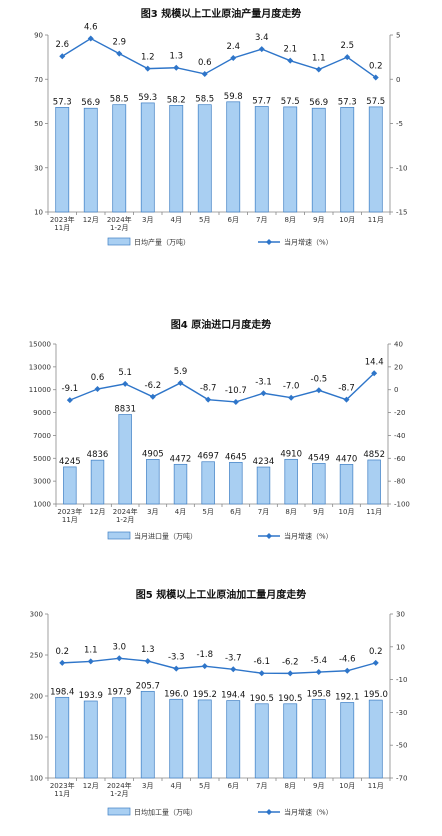 This screenshot has height=836, width=442. Describe the element at coordinates (290, 662) in the screenshot. I see `growth-value-label: -6.2` at that location.